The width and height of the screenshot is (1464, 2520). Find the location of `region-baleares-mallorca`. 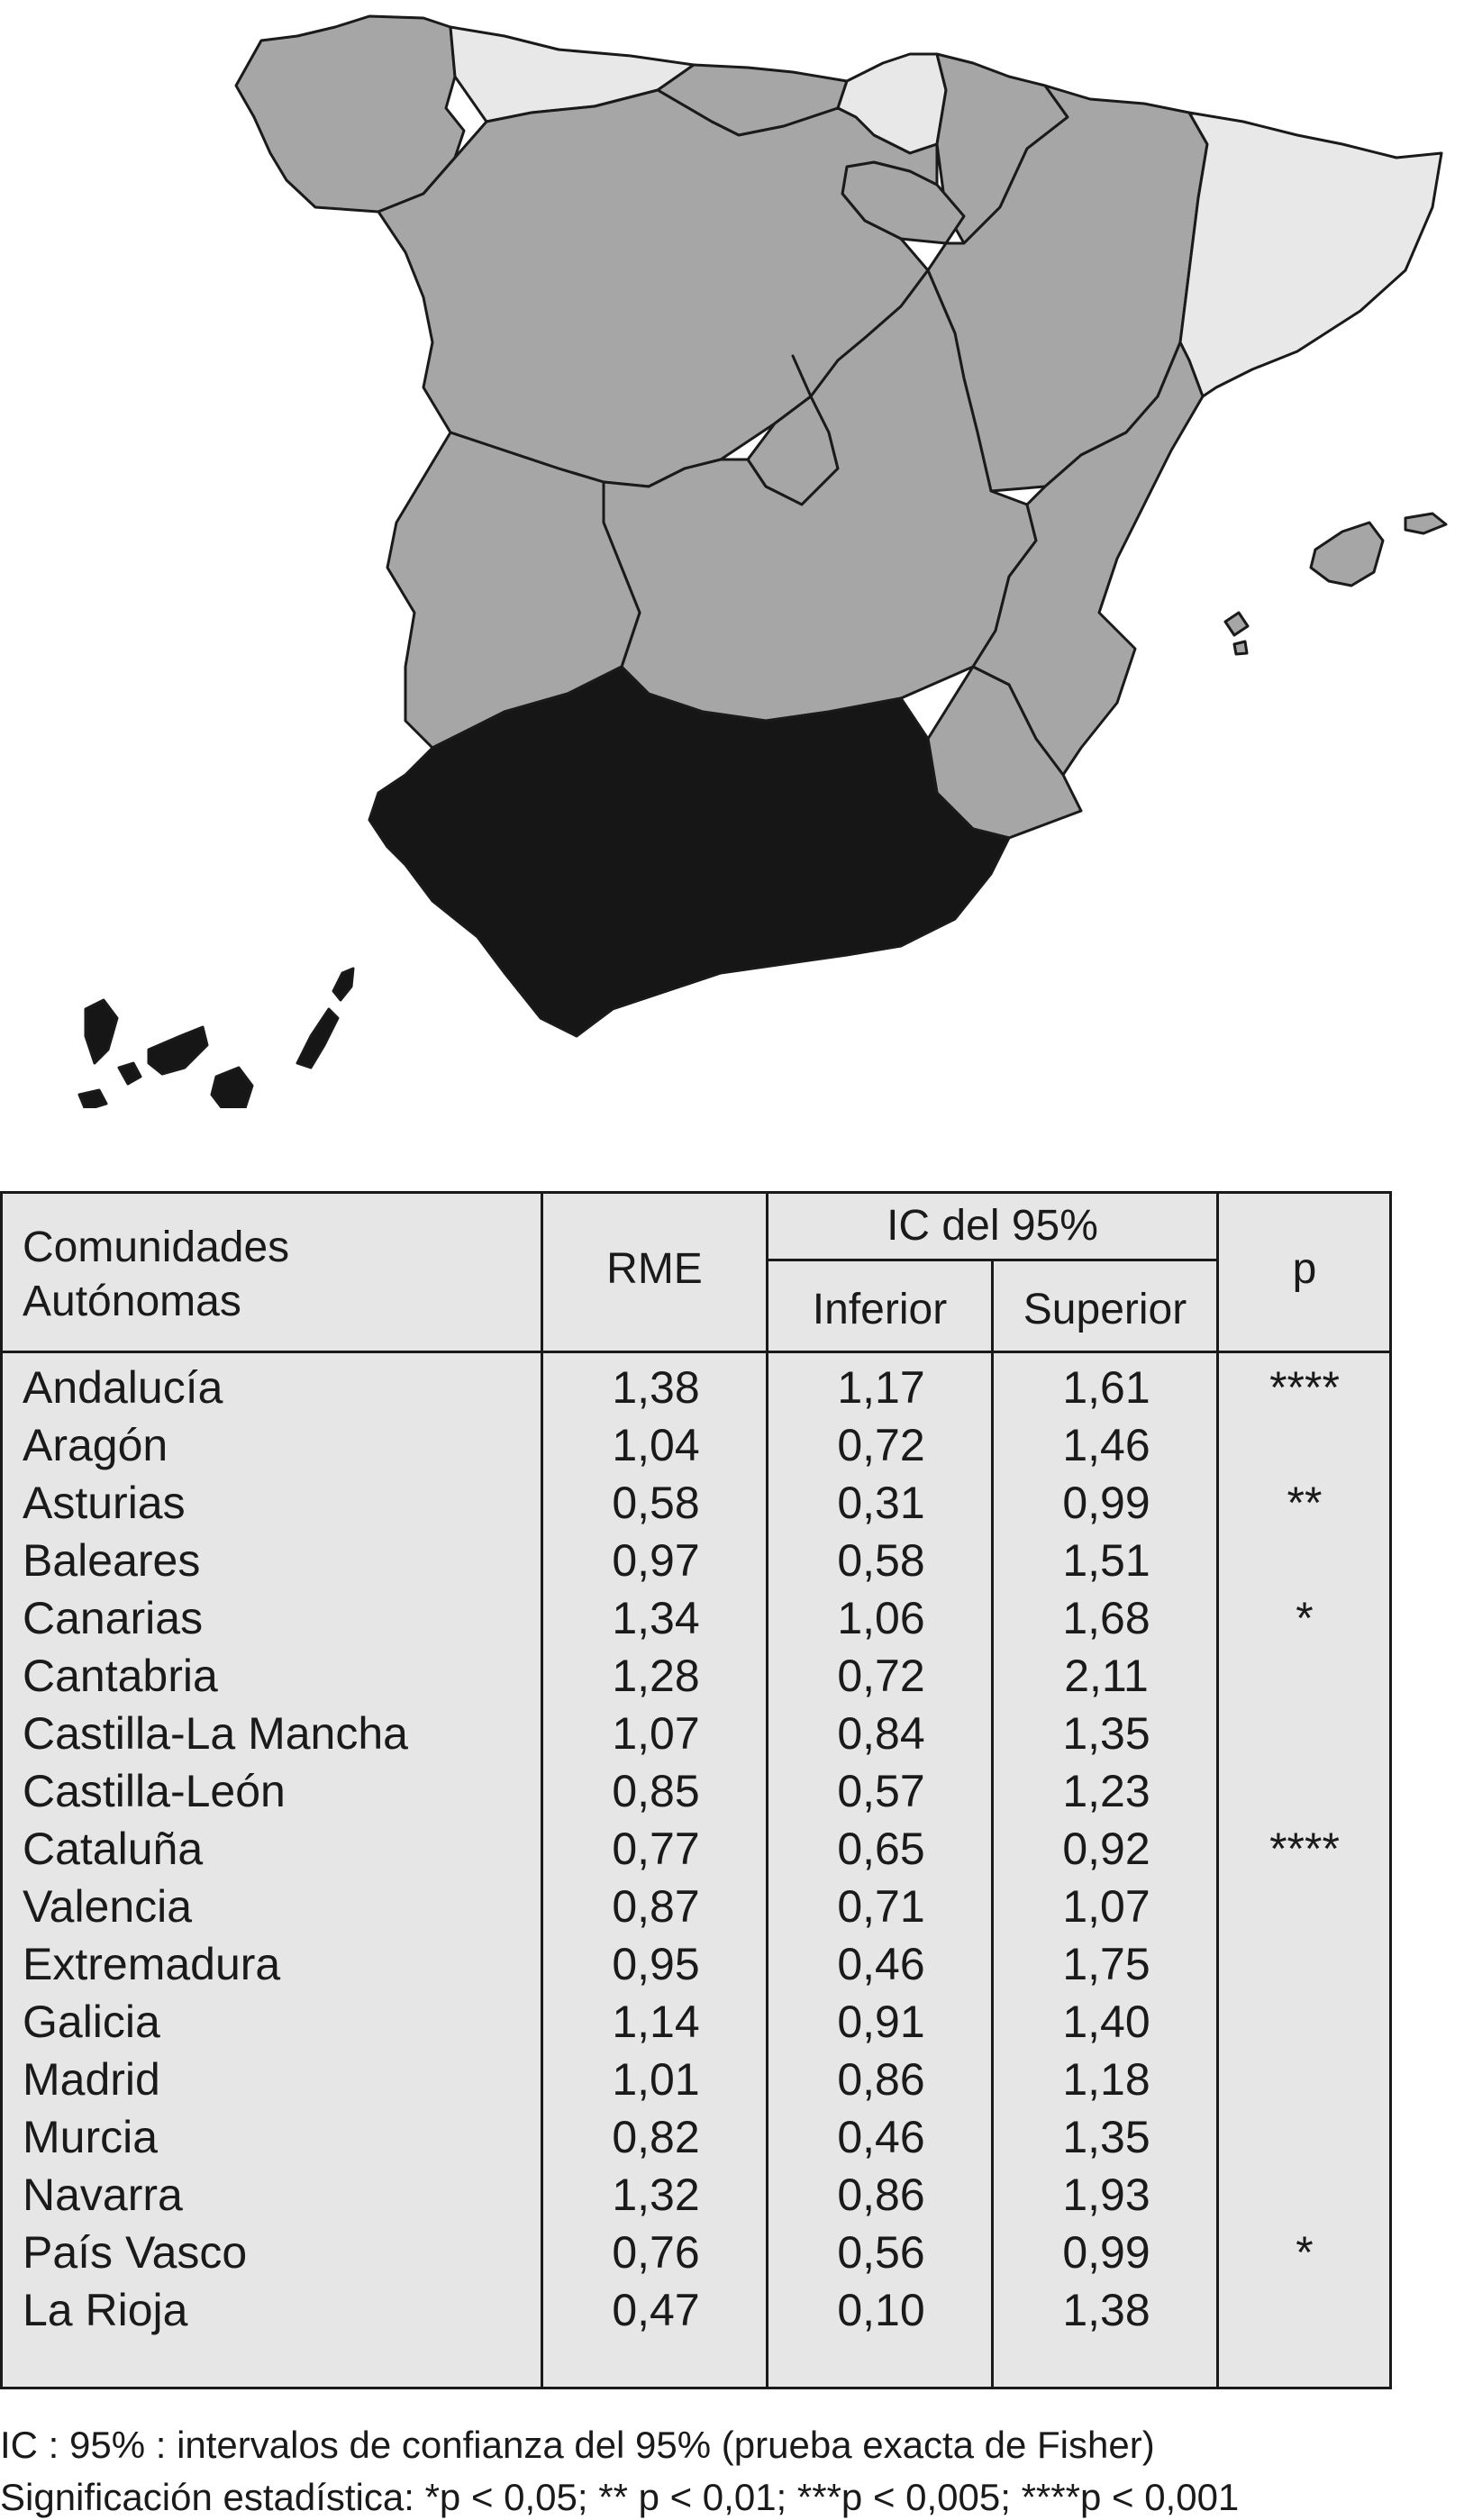

region-baleares-mallorca is located at coordinates (1347, 554).